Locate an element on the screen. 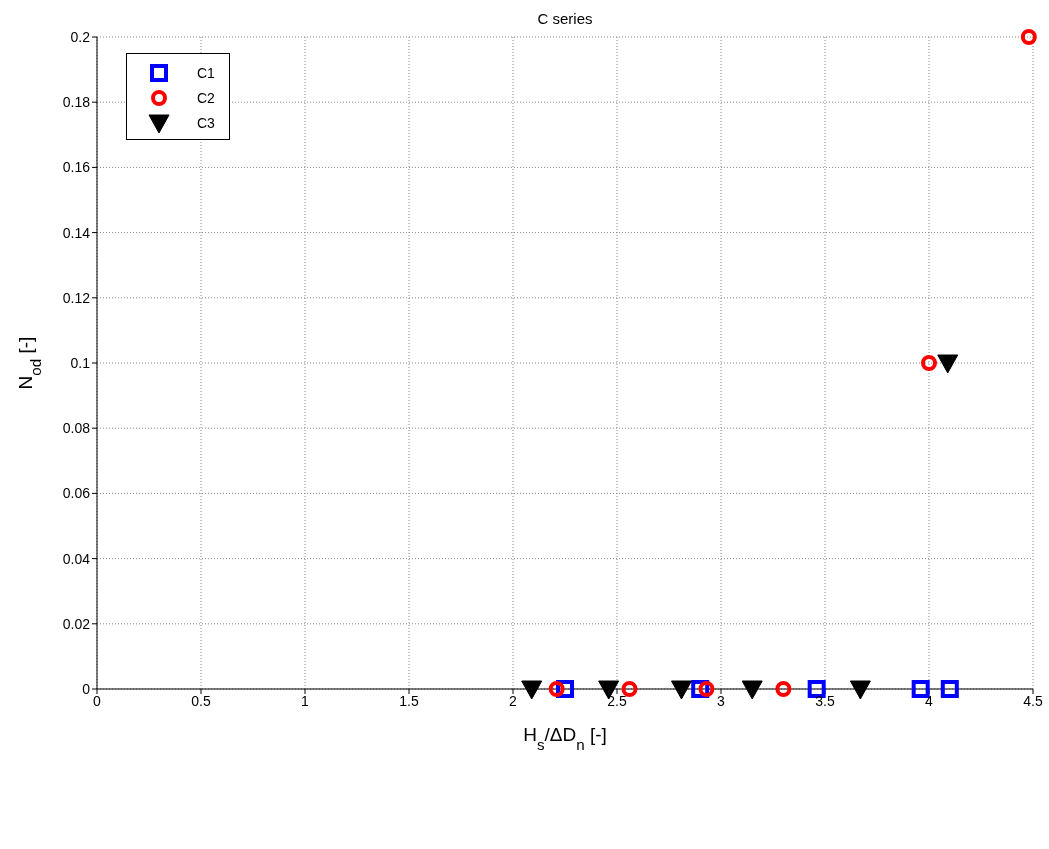 Image resolution: width=1049 pixels, height=849 pixels. y-tick-label: 0.08 is located at coordinates (76, 428).